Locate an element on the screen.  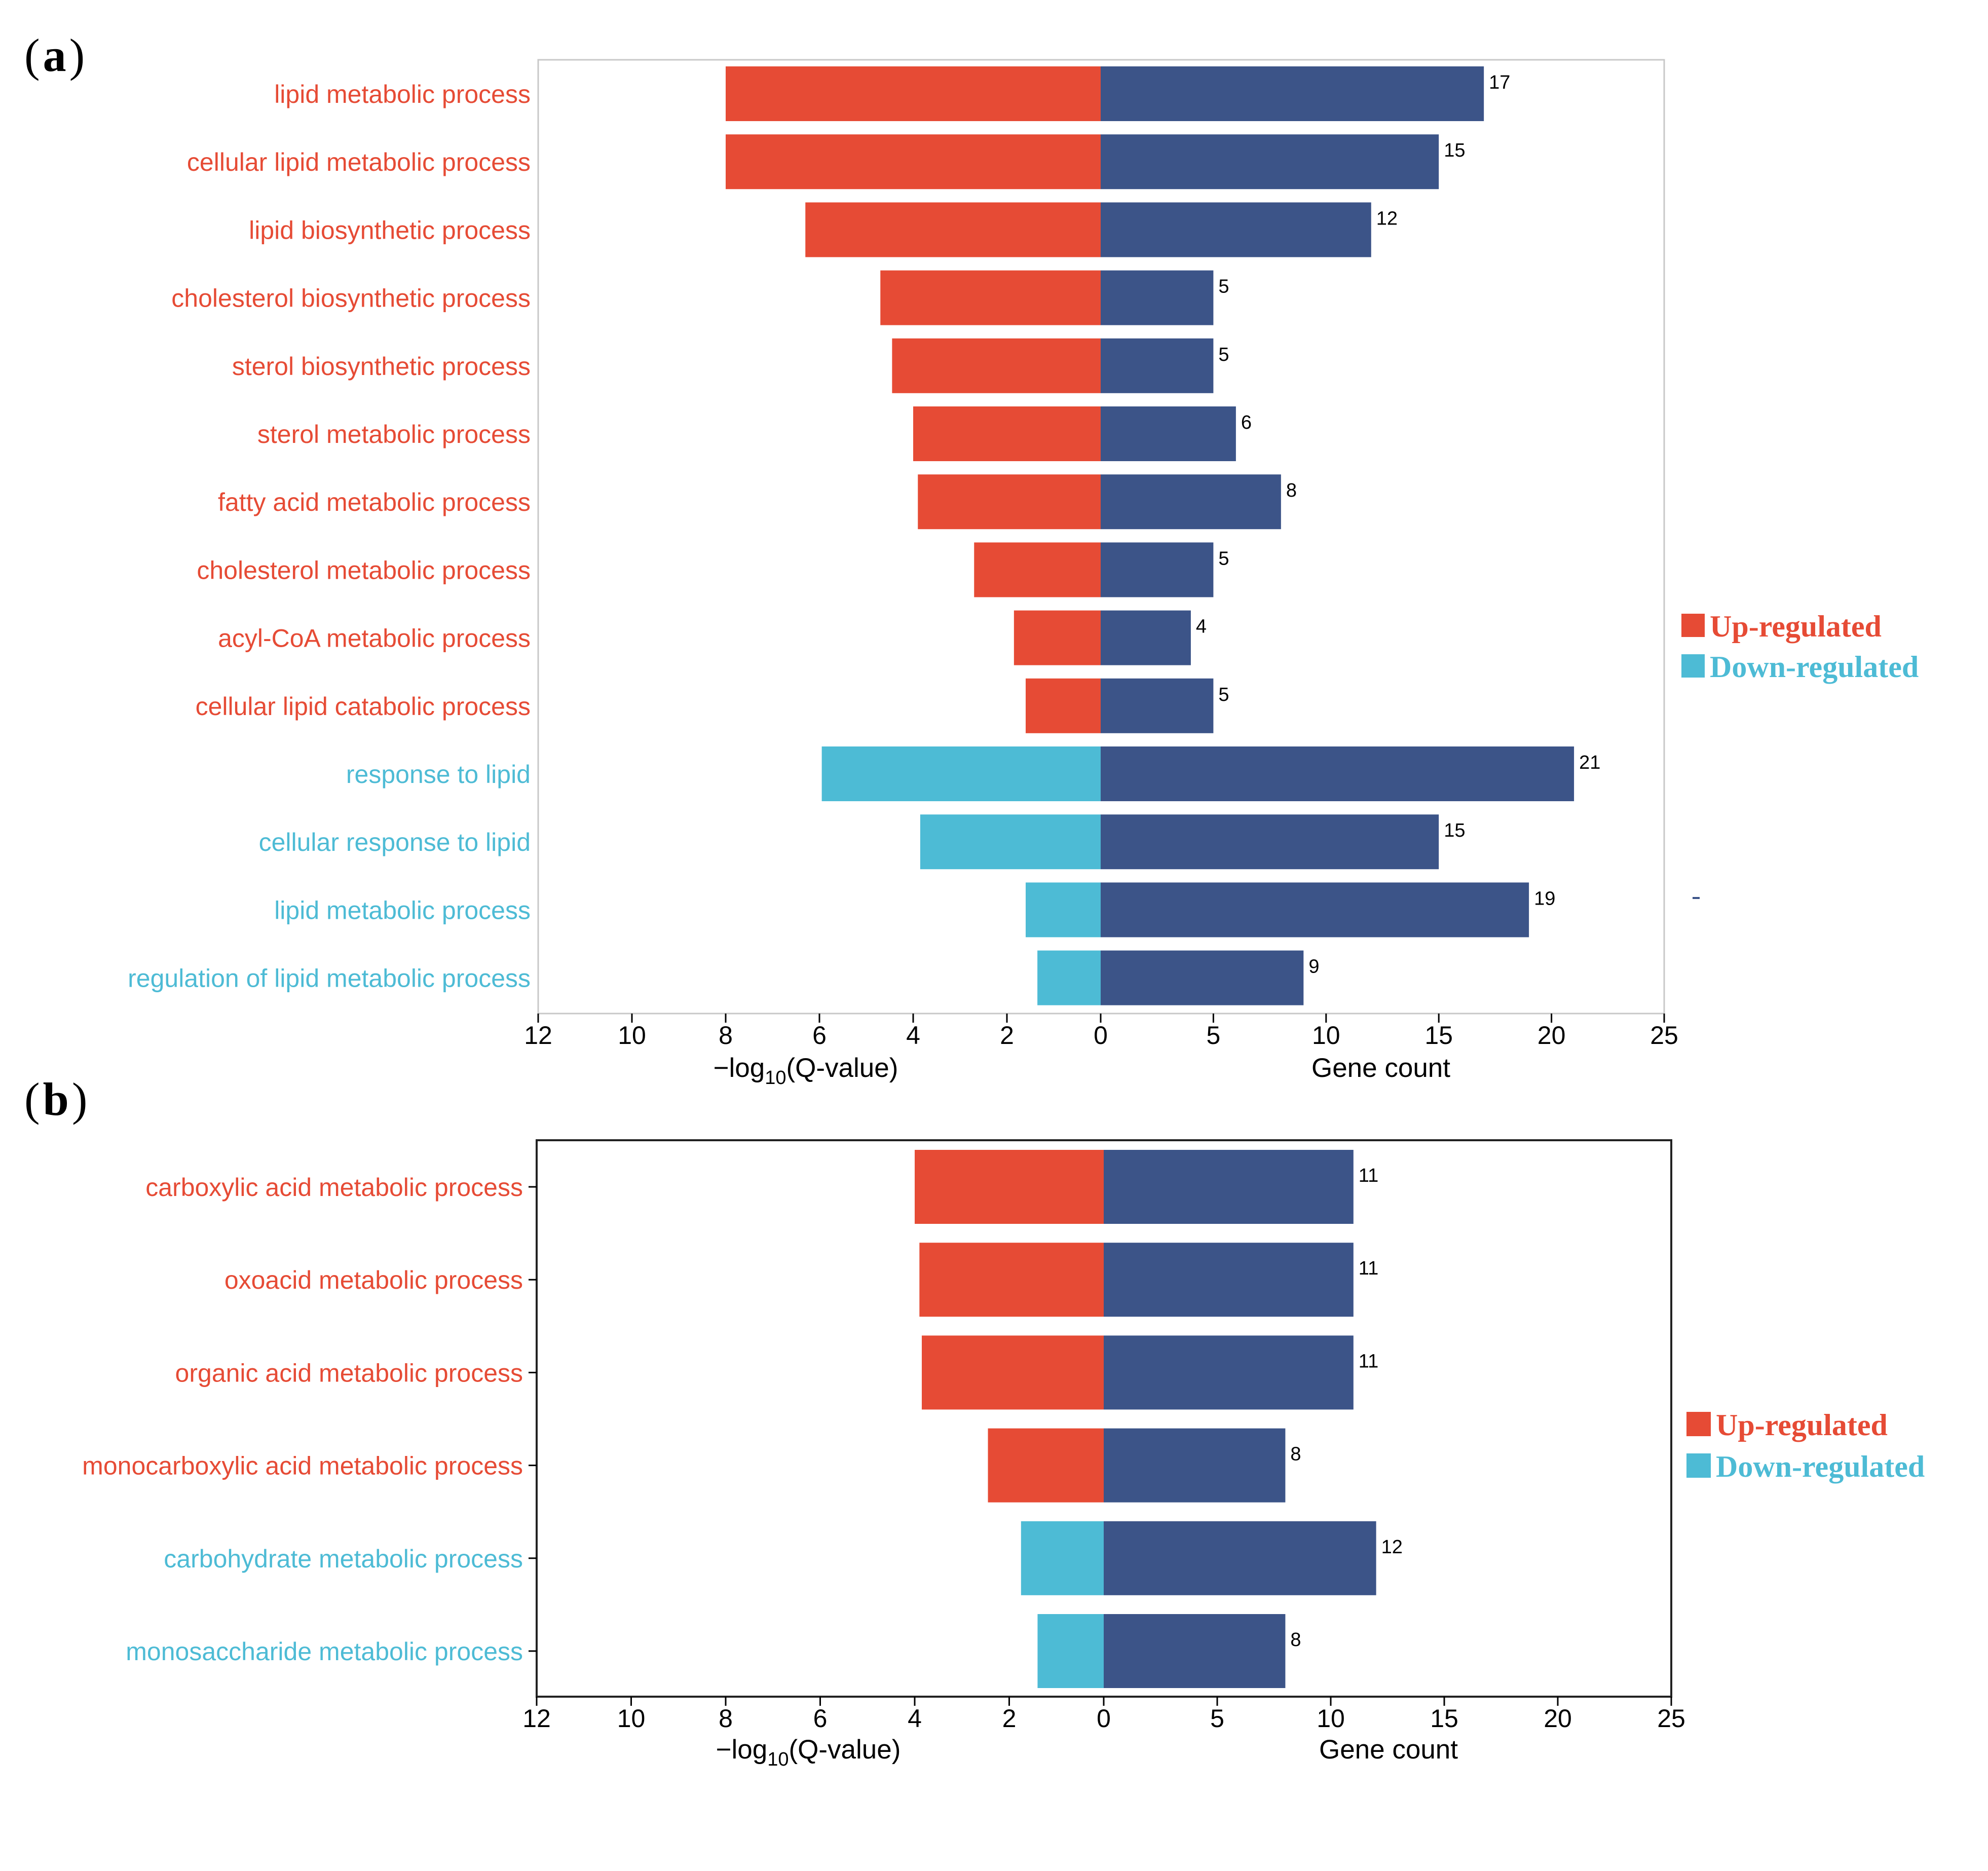
category-label: organic acid metabolic process is located at coordinates (349, 1373).